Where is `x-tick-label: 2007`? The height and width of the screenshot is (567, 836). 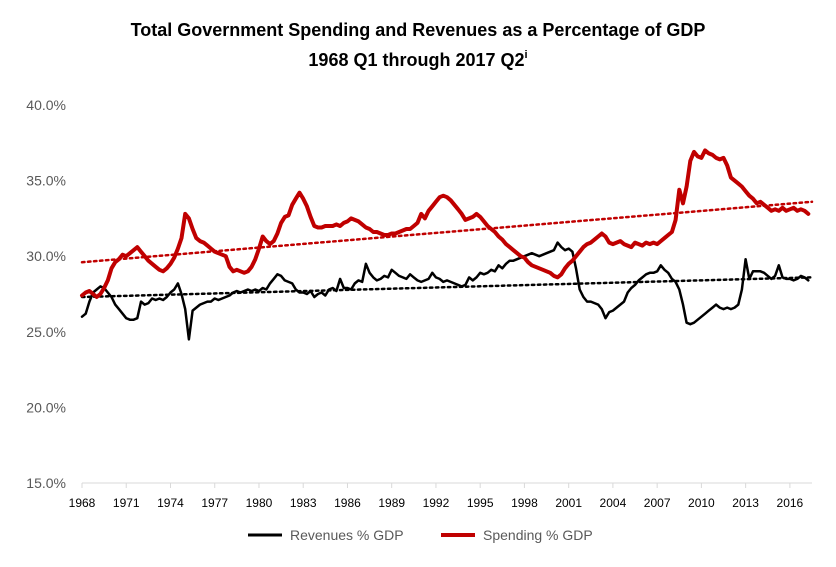 x-tick-label: 2007 is located at coordinates (657, 503).